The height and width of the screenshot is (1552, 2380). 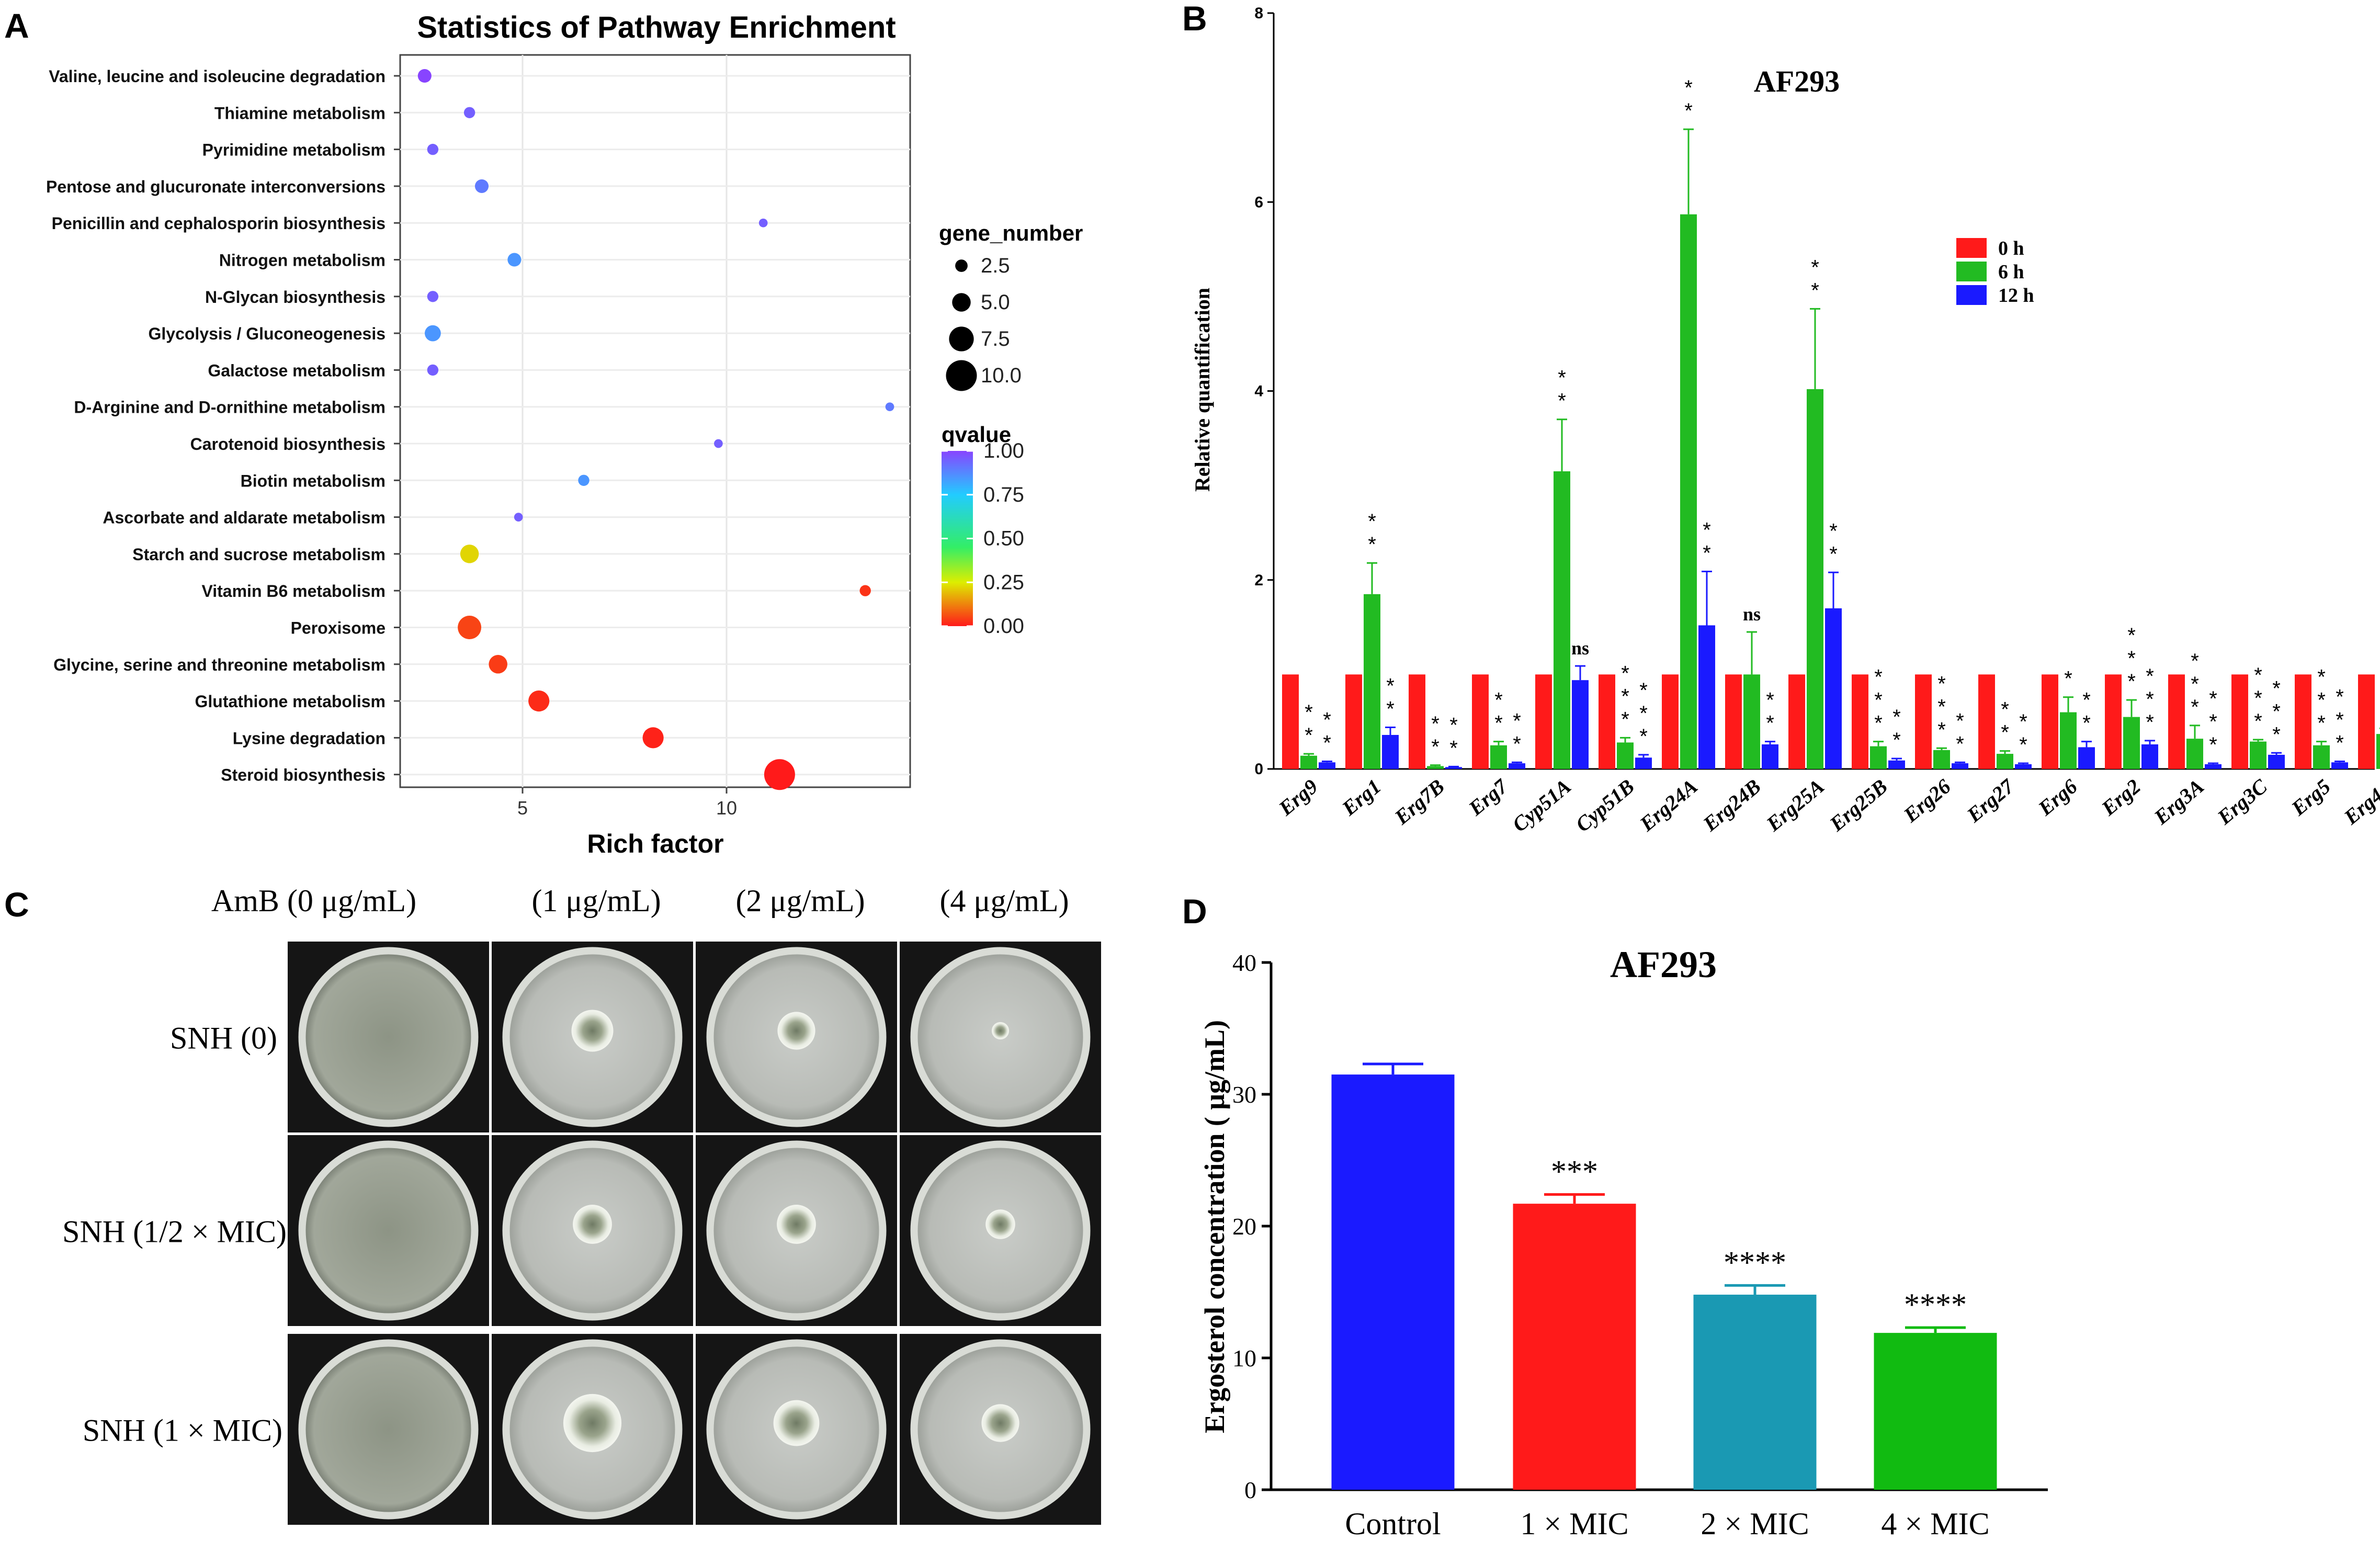 What do you see at coordinates (800, 900) in the screenshot?
I see `plate-column-label: (2 μg/mL)` at bounding box center [800, 900].